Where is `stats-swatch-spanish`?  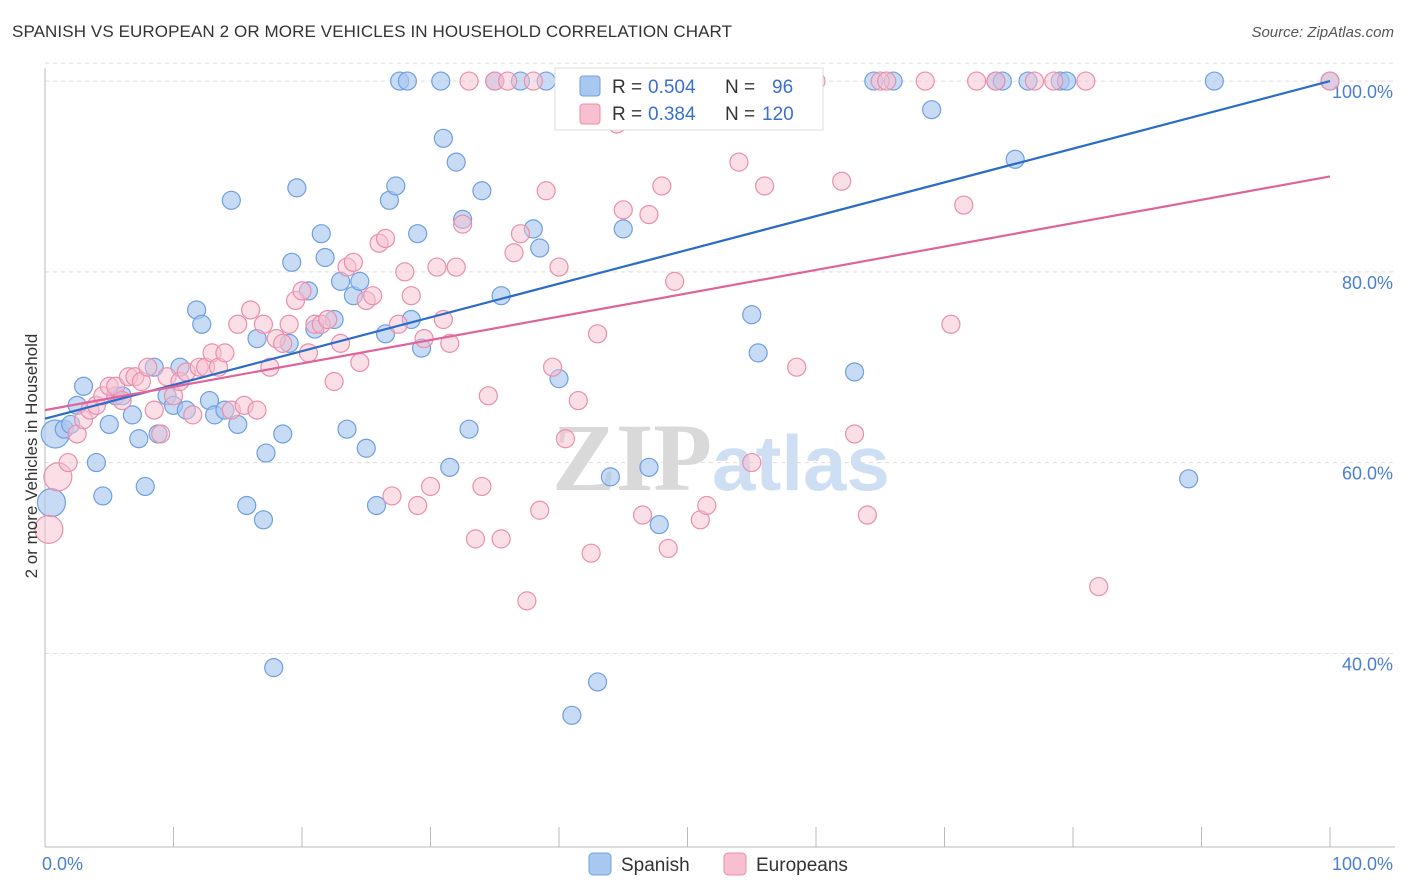
stats-swatch-spanish is located at coordinates (590, 86).